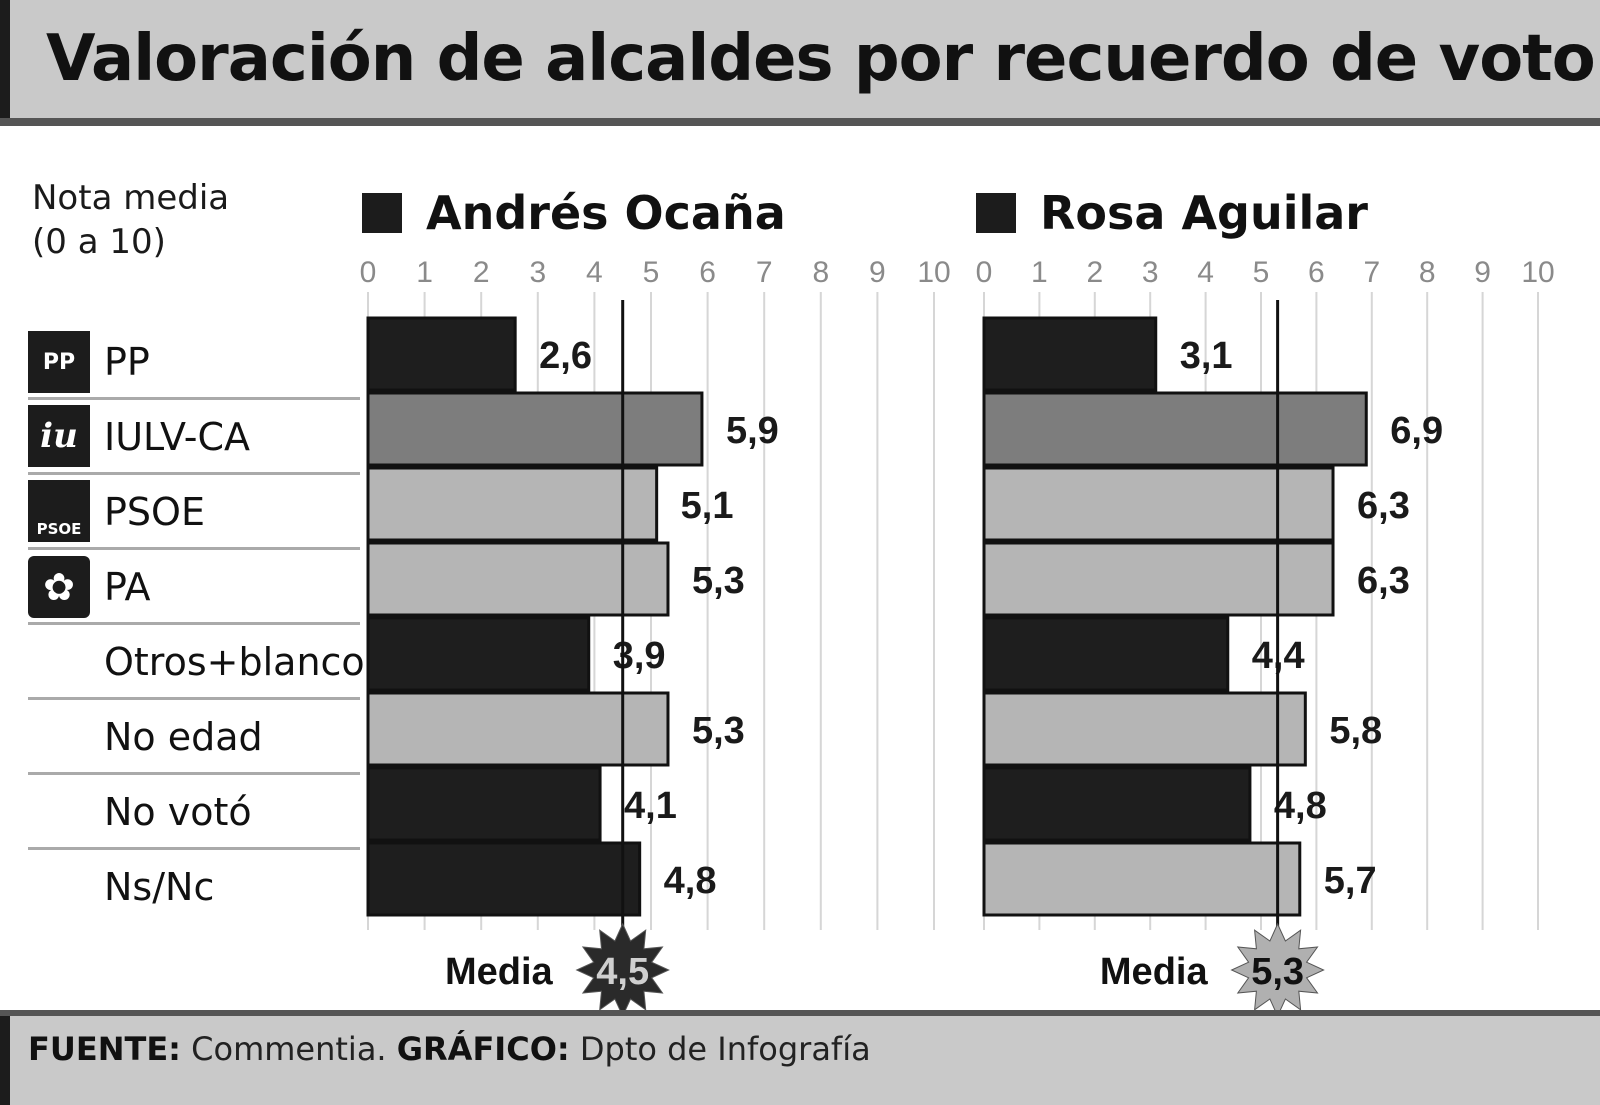 This screenshot has height=1105, width=1600. What do you see at coordinates (650, 806) in the screenshot?
I see `value-label: 4,1` at bounding box center [650, 806].